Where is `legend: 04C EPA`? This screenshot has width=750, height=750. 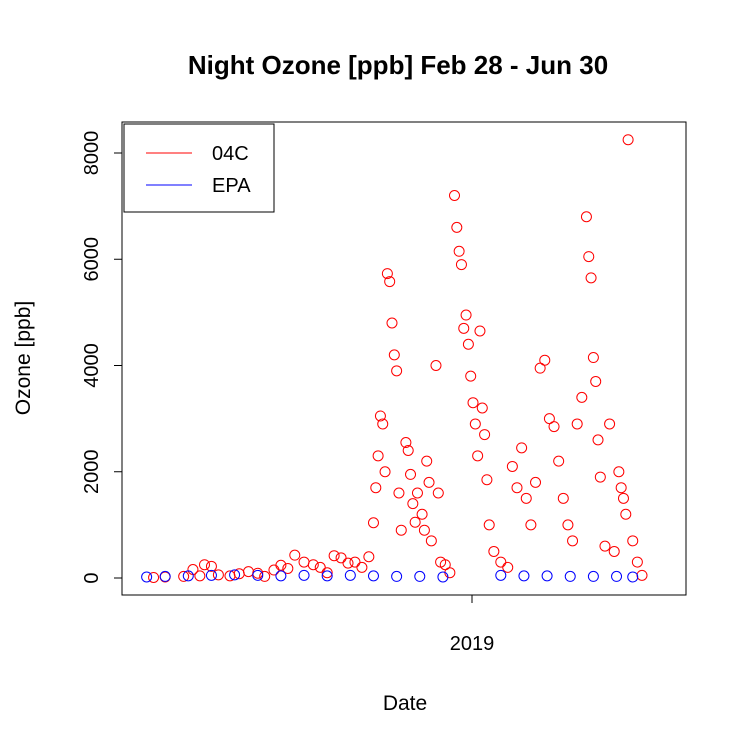 legend: 04C EPA is located at coordinates (199, 168).